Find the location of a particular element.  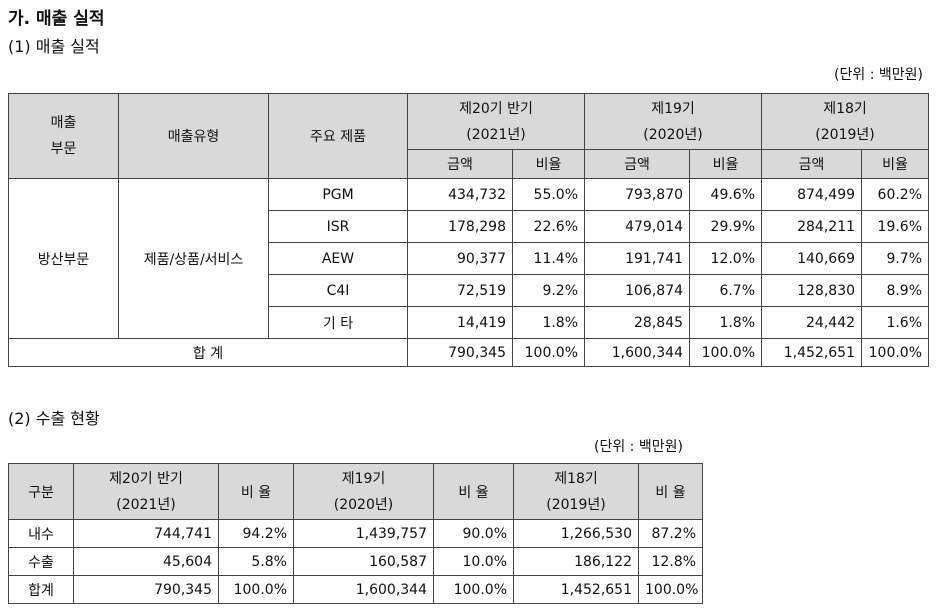

value-cell: 479,014 is located at coordinates (637, 226).